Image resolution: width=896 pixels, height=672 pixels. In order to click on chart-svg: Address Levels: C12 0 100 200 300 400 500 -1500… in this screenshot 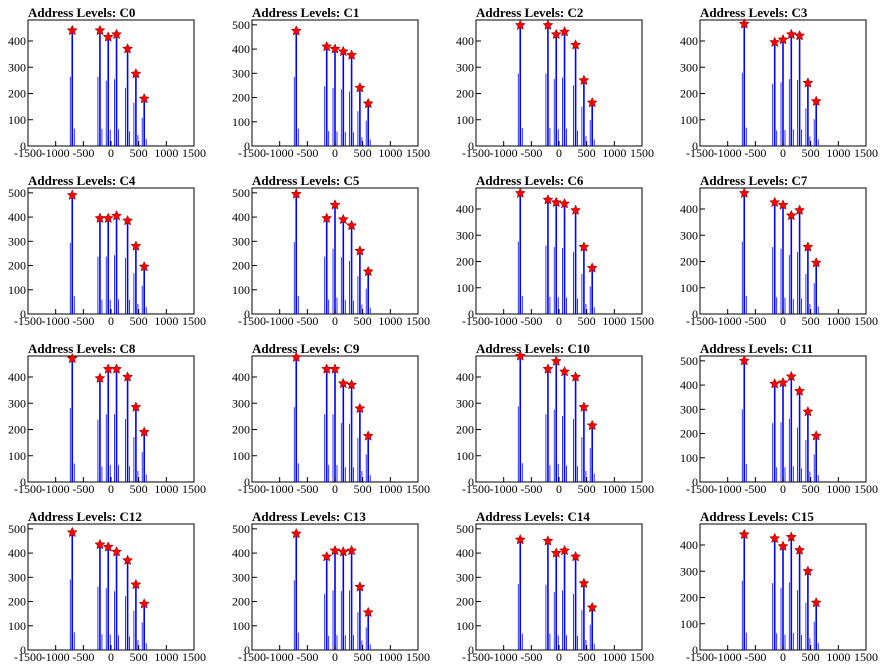, I will do `click(107, 586)`.